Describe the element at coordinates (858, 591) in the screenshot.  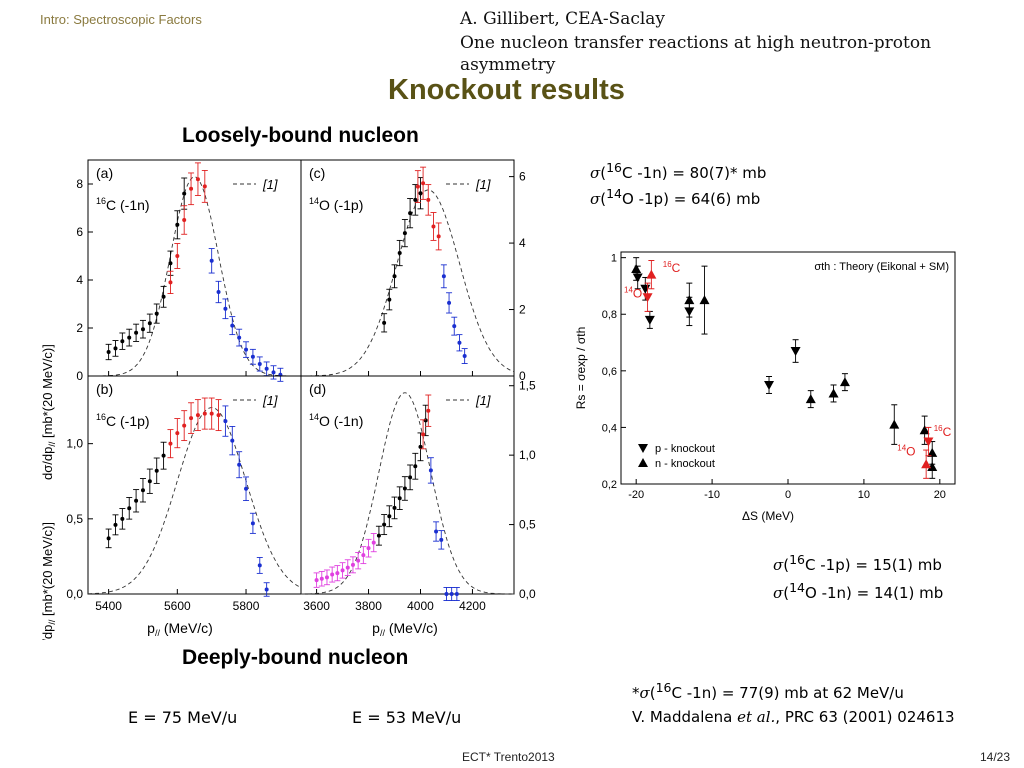
I see `cross-section-14o-1n: σ(14O -1n) = 14(1) mb` at that location.